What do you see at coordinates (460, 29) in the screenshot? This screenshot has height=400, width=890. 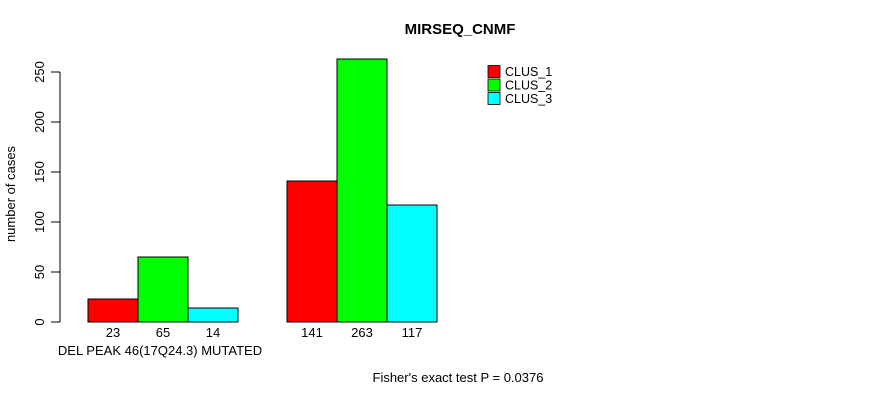 I see `chart-title: MIRSEQ_CNMF` at bounding box center [460, 29].